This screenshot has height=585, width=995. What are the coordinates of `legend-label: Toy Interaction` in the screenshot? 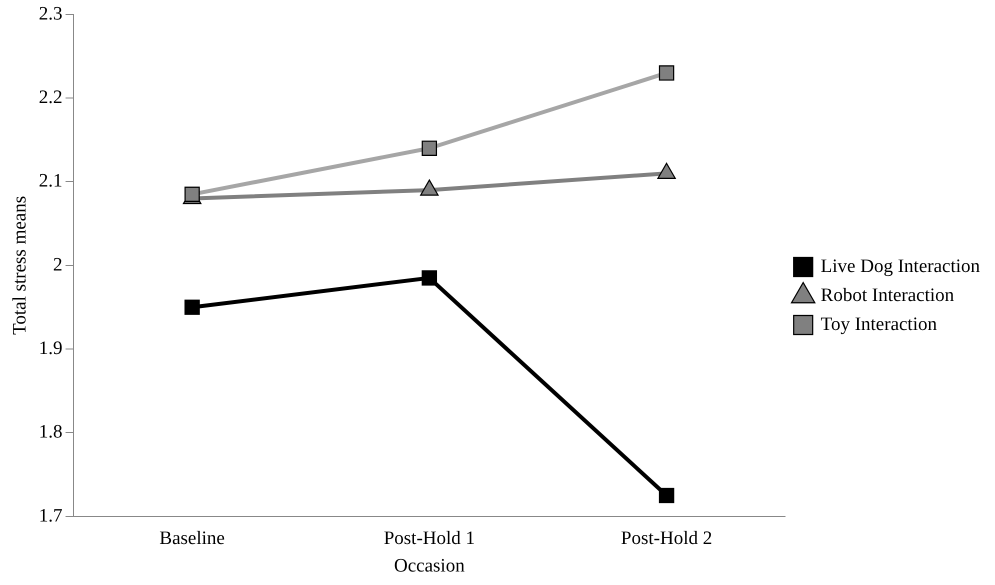 It's located at (879, 324).